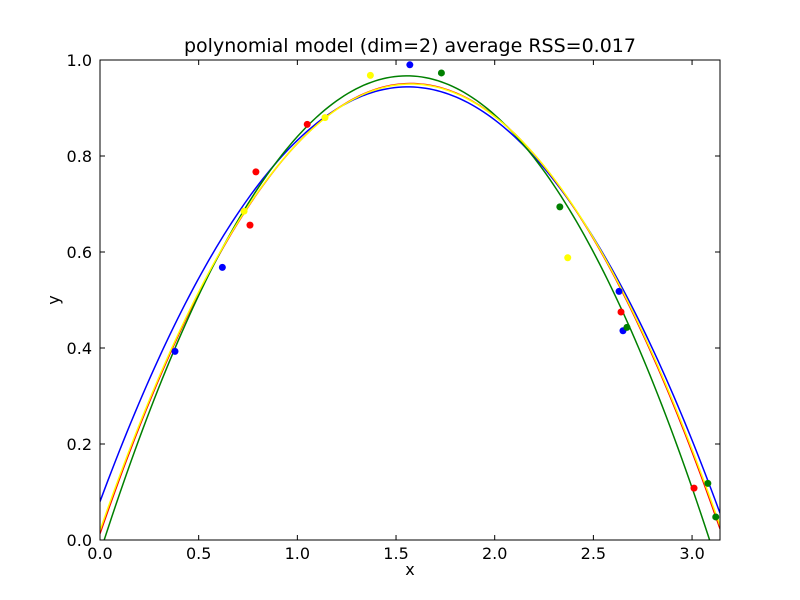 The width and height of the screenshot is (800, 600). Describe the element at coordinates (79, 444) in the screenshot. I see `y-tick-label: 0.2` at that location.